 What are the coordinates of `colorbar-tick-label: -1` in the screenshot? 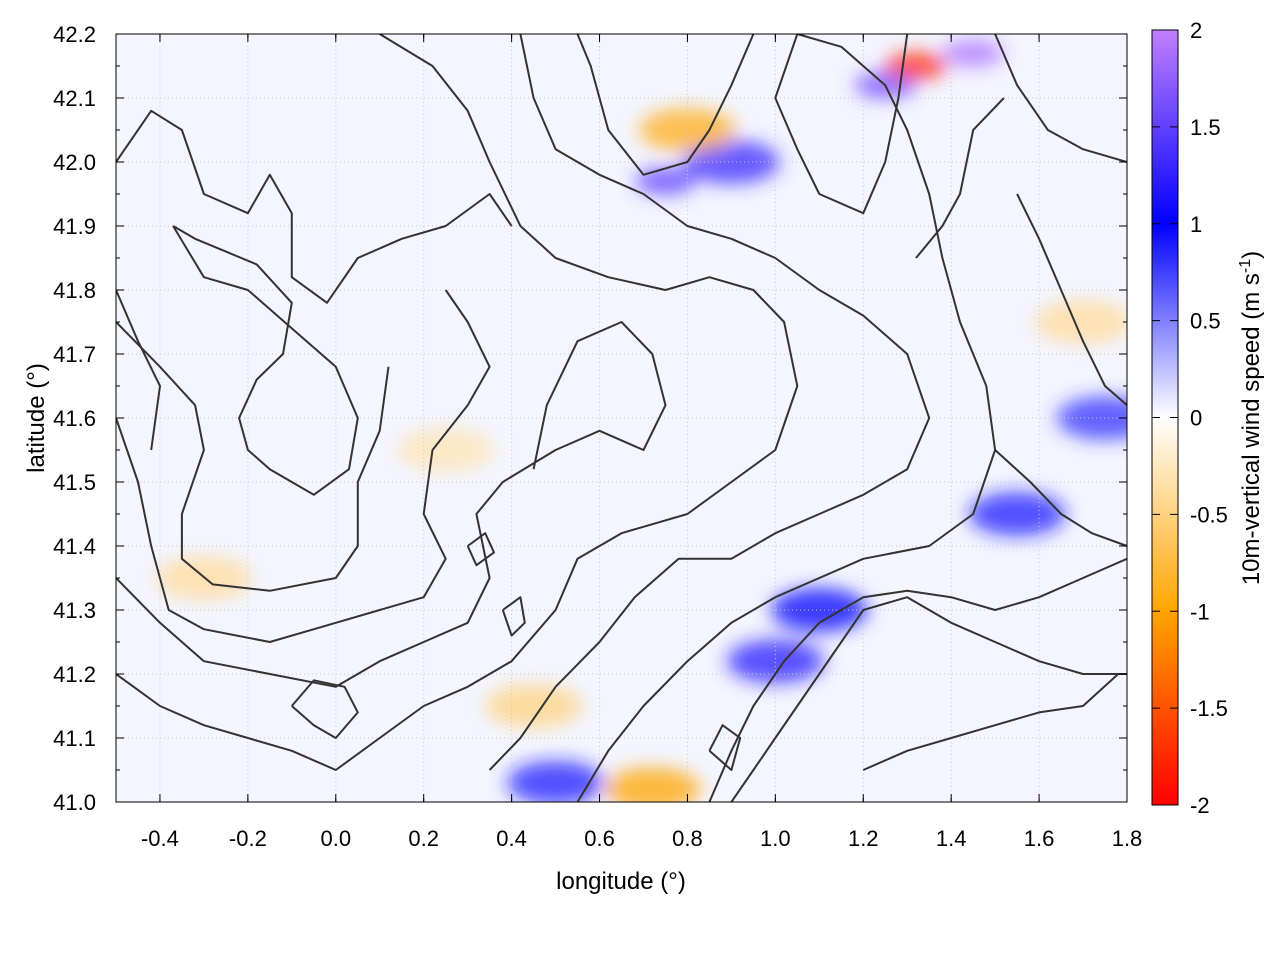 It's located at (1200, 611).